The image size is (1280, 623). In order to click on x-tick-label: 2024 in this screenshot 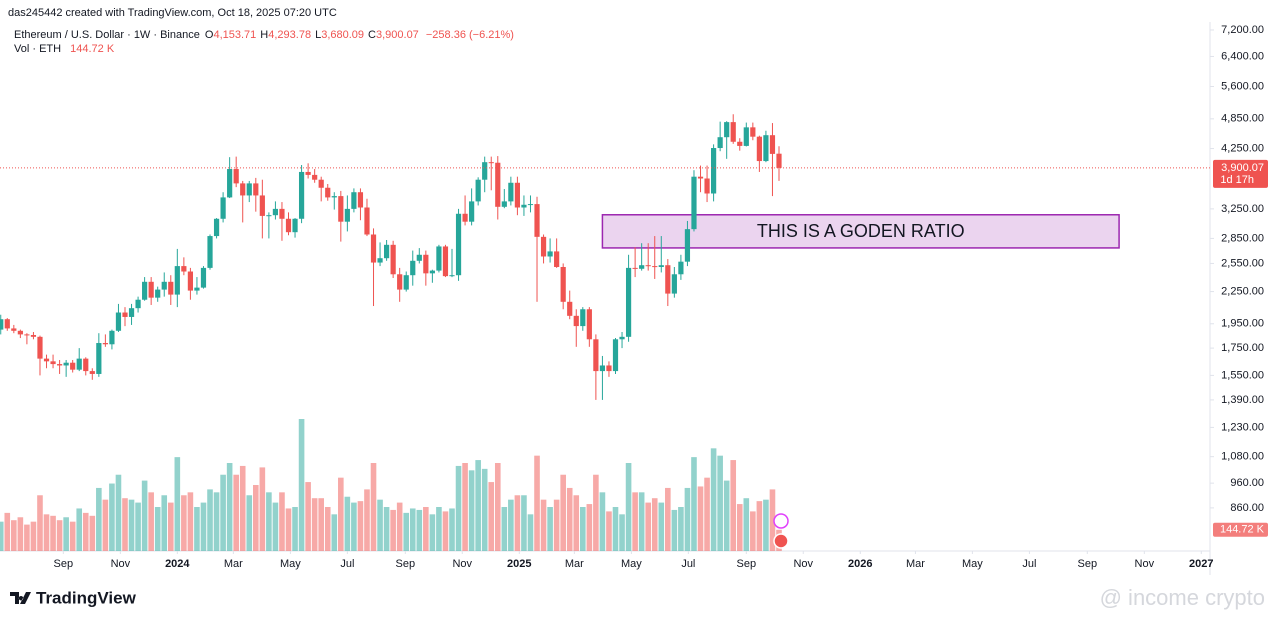, I will do `click(177, 564)`.